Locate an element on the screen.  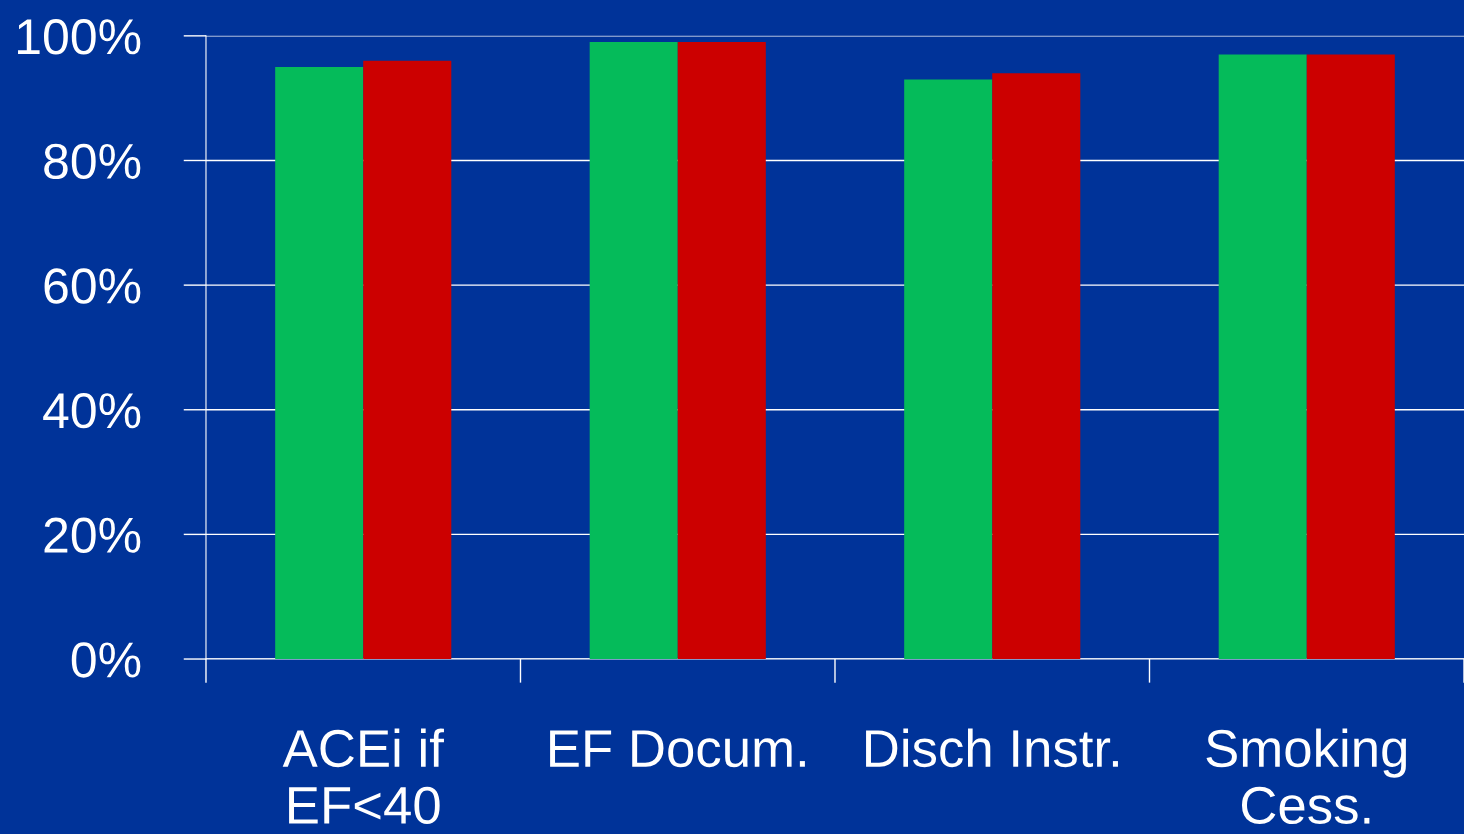
x-tick-label: EF Docum. is located at coordinates (677, 749).